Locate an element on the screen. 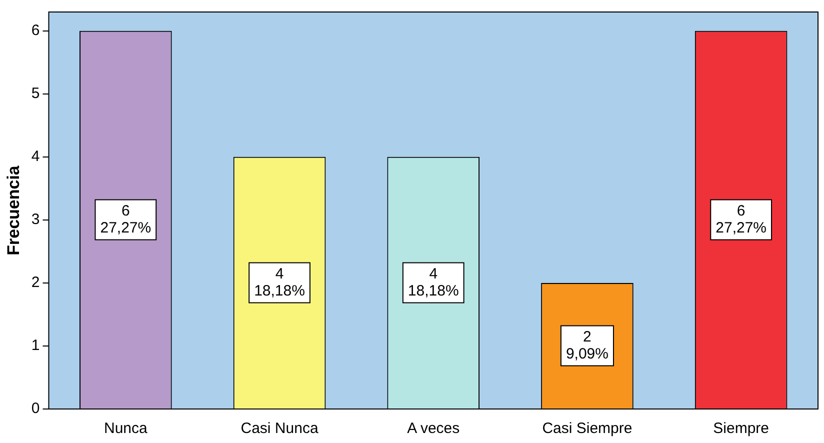 The height and width of the screenshot is (443, 824). y-tick-label: 5 is located at coordinates (35, 93).